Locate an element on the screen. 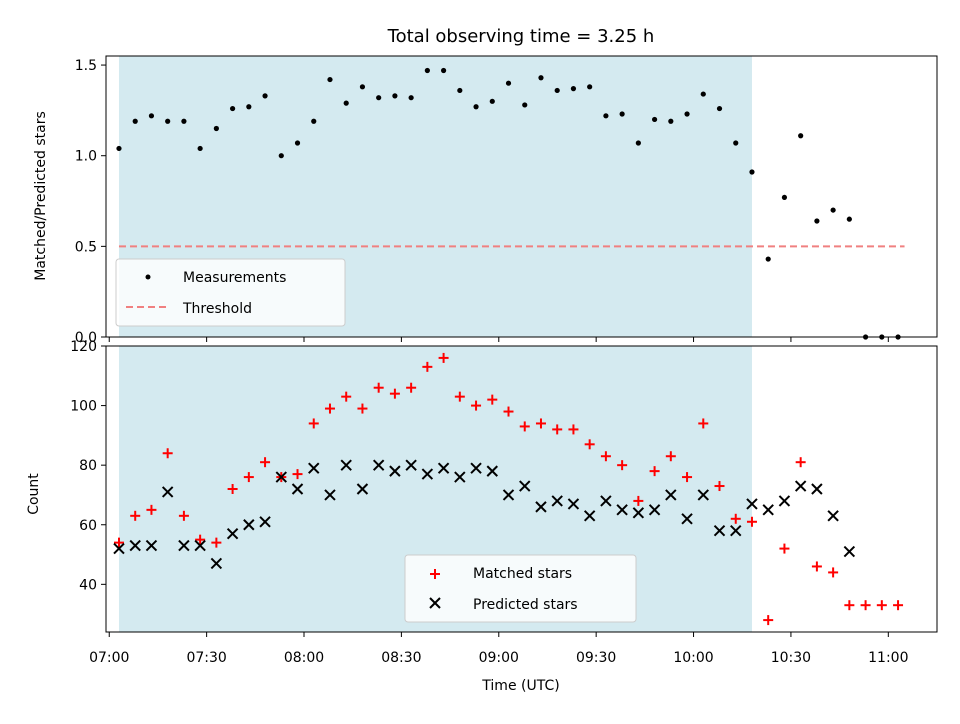 The image size is (960, 724). x-tick-label: 11:00 is located at coordinates (888, 658).